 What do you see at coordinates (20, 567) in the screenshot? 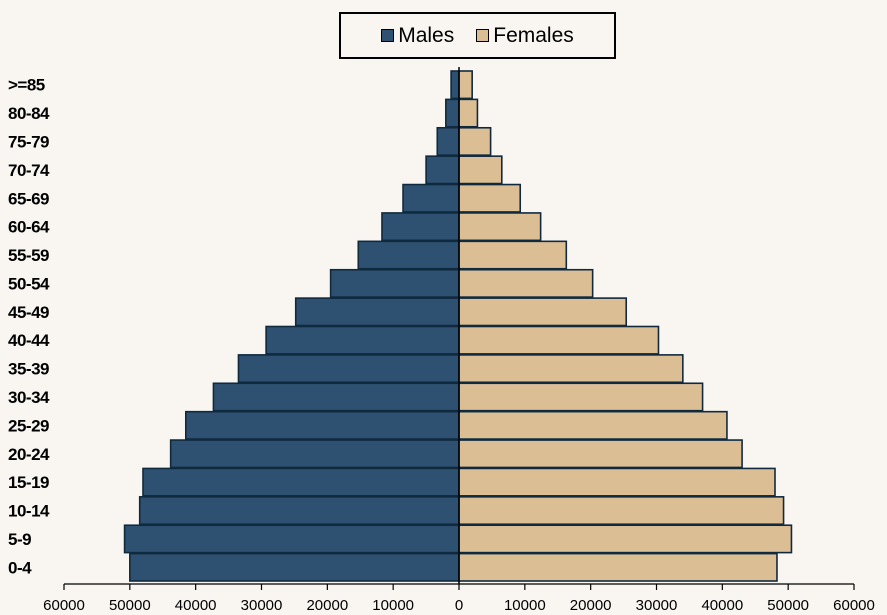
I see `category-label-0-4: 0-4` at bounding box center [20, 567].